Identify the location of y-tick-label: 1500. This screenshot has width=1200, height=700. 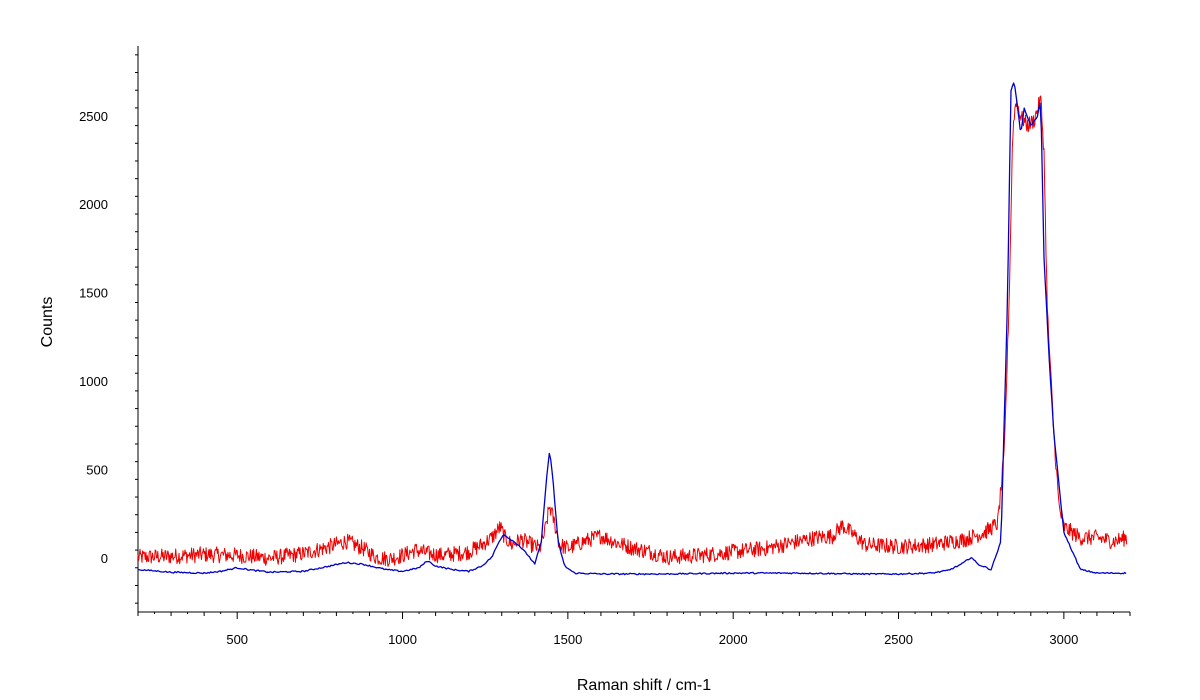
(93, 293).